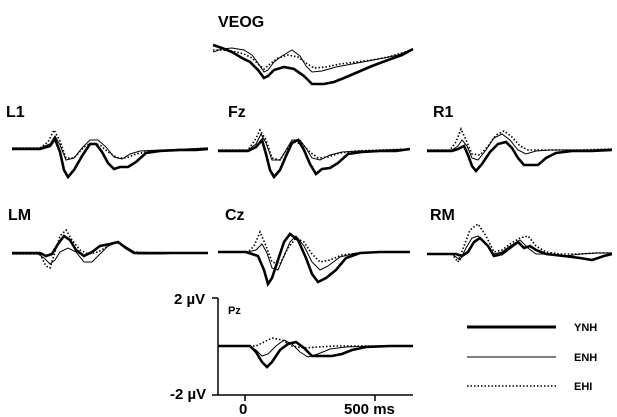 Image resolution: width=617 pixels, height=417 pixels. Describe the element at coordinates (110, 246) in the screenshot. I see `lm-ynh-line` at that location.